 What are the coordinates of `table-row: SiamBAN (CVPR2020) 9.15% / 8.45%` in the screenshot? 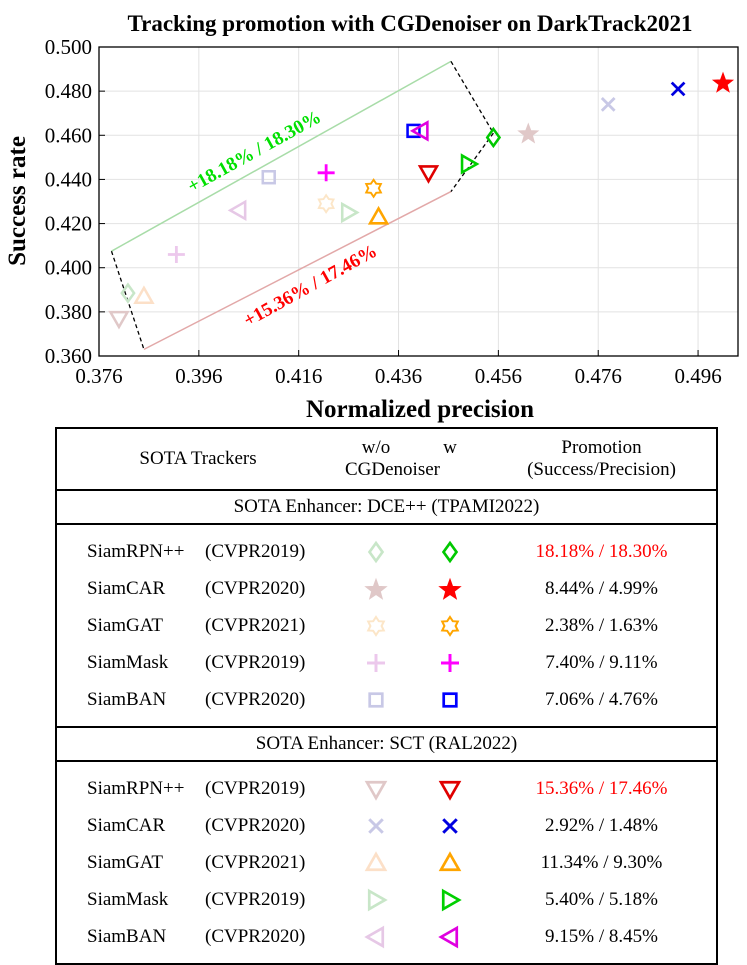 It's located at (386, 936).